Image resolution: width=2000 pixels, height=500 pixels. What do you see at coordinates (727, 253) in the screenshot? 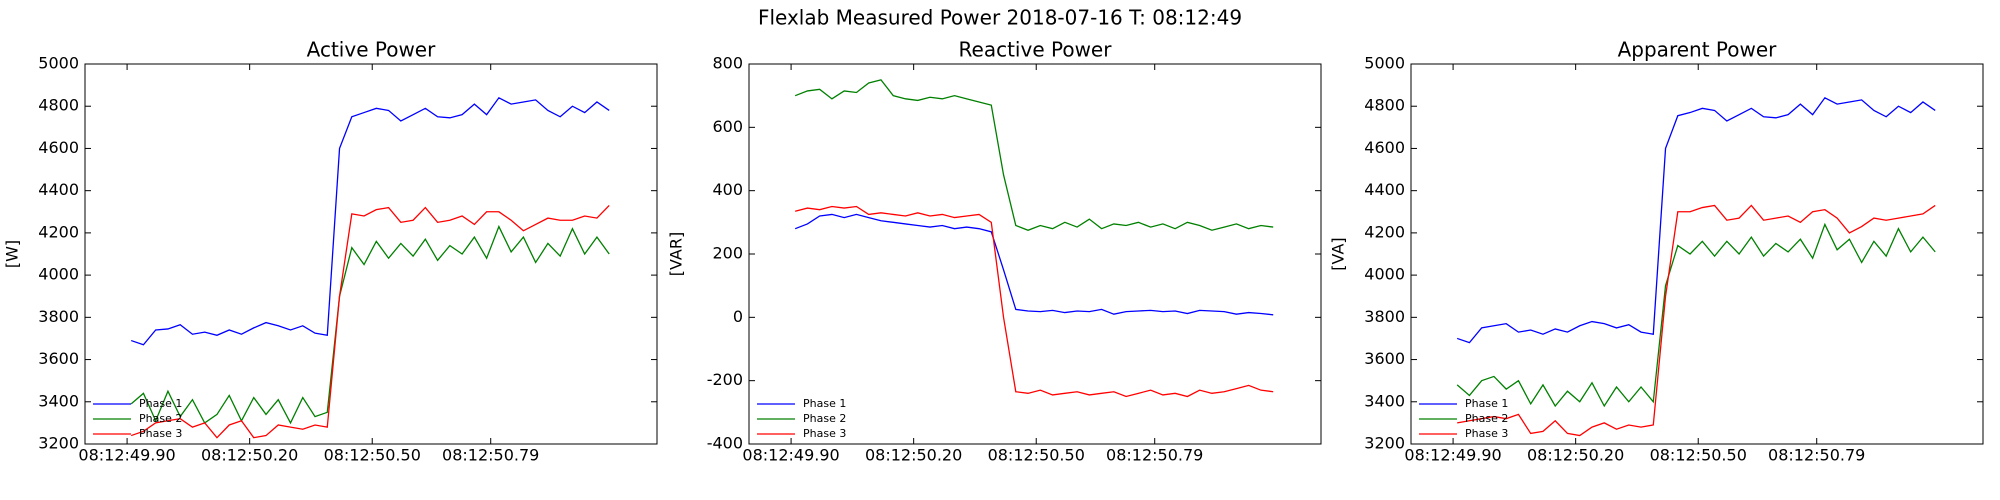
I see `y-tick-label: 200` at bounding box center [727, 253].